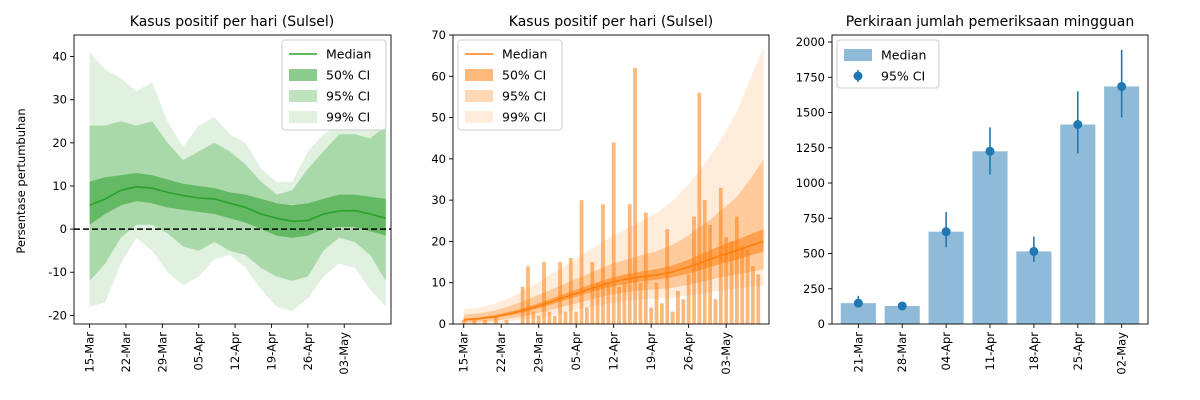 The image size is (1200, 400). I want to click on y-tick-label: 10, so click(59, 186).